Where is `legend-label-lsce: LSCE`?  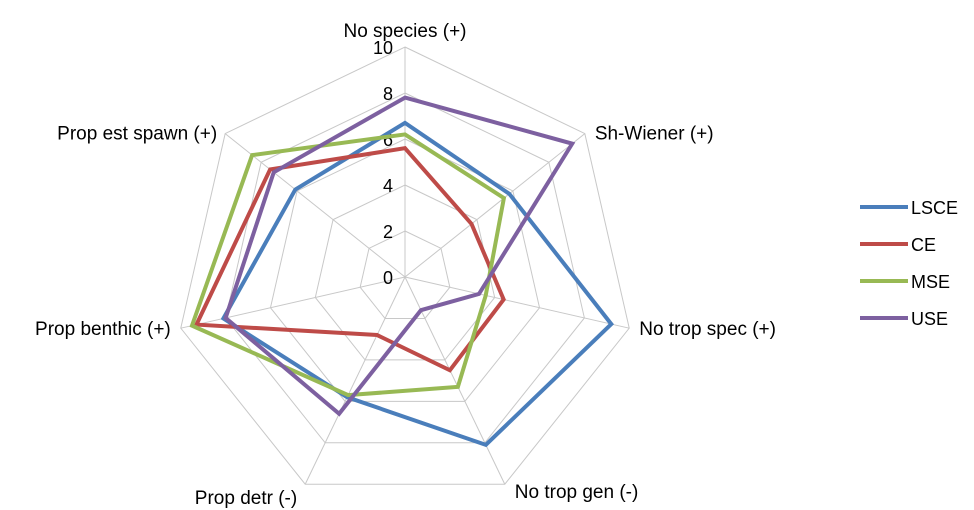
legend-label-lsce: LSCE is located at coordinates (934, 208).